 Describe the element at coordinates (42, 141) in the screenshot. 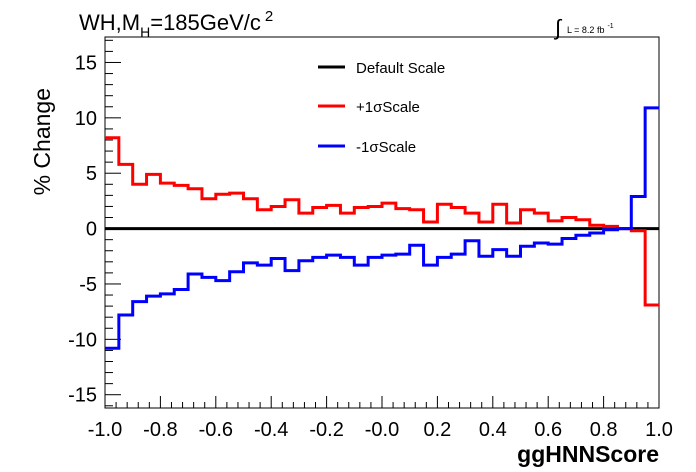

I see `y-axis-title: % Change` at that location.